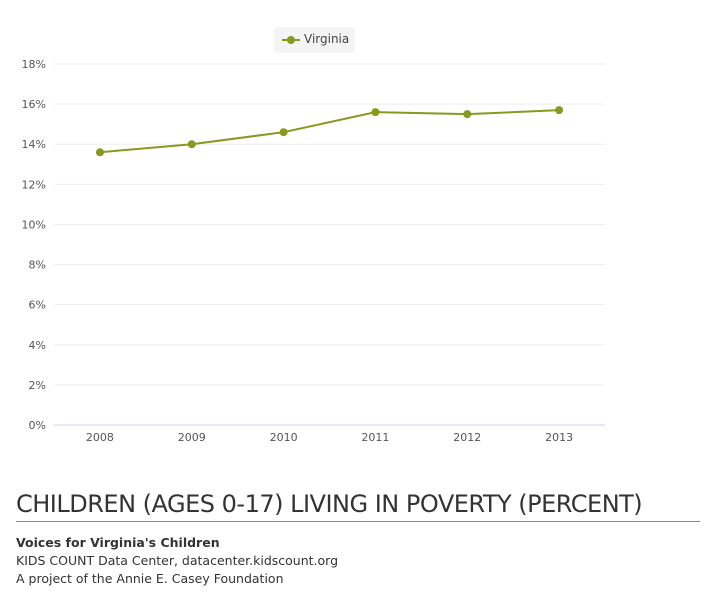 This screenshot has width=715, height=612. Describe the element at coordinates (327, 39) in the screenshot. I see `legend-label: Virginia` at that location.